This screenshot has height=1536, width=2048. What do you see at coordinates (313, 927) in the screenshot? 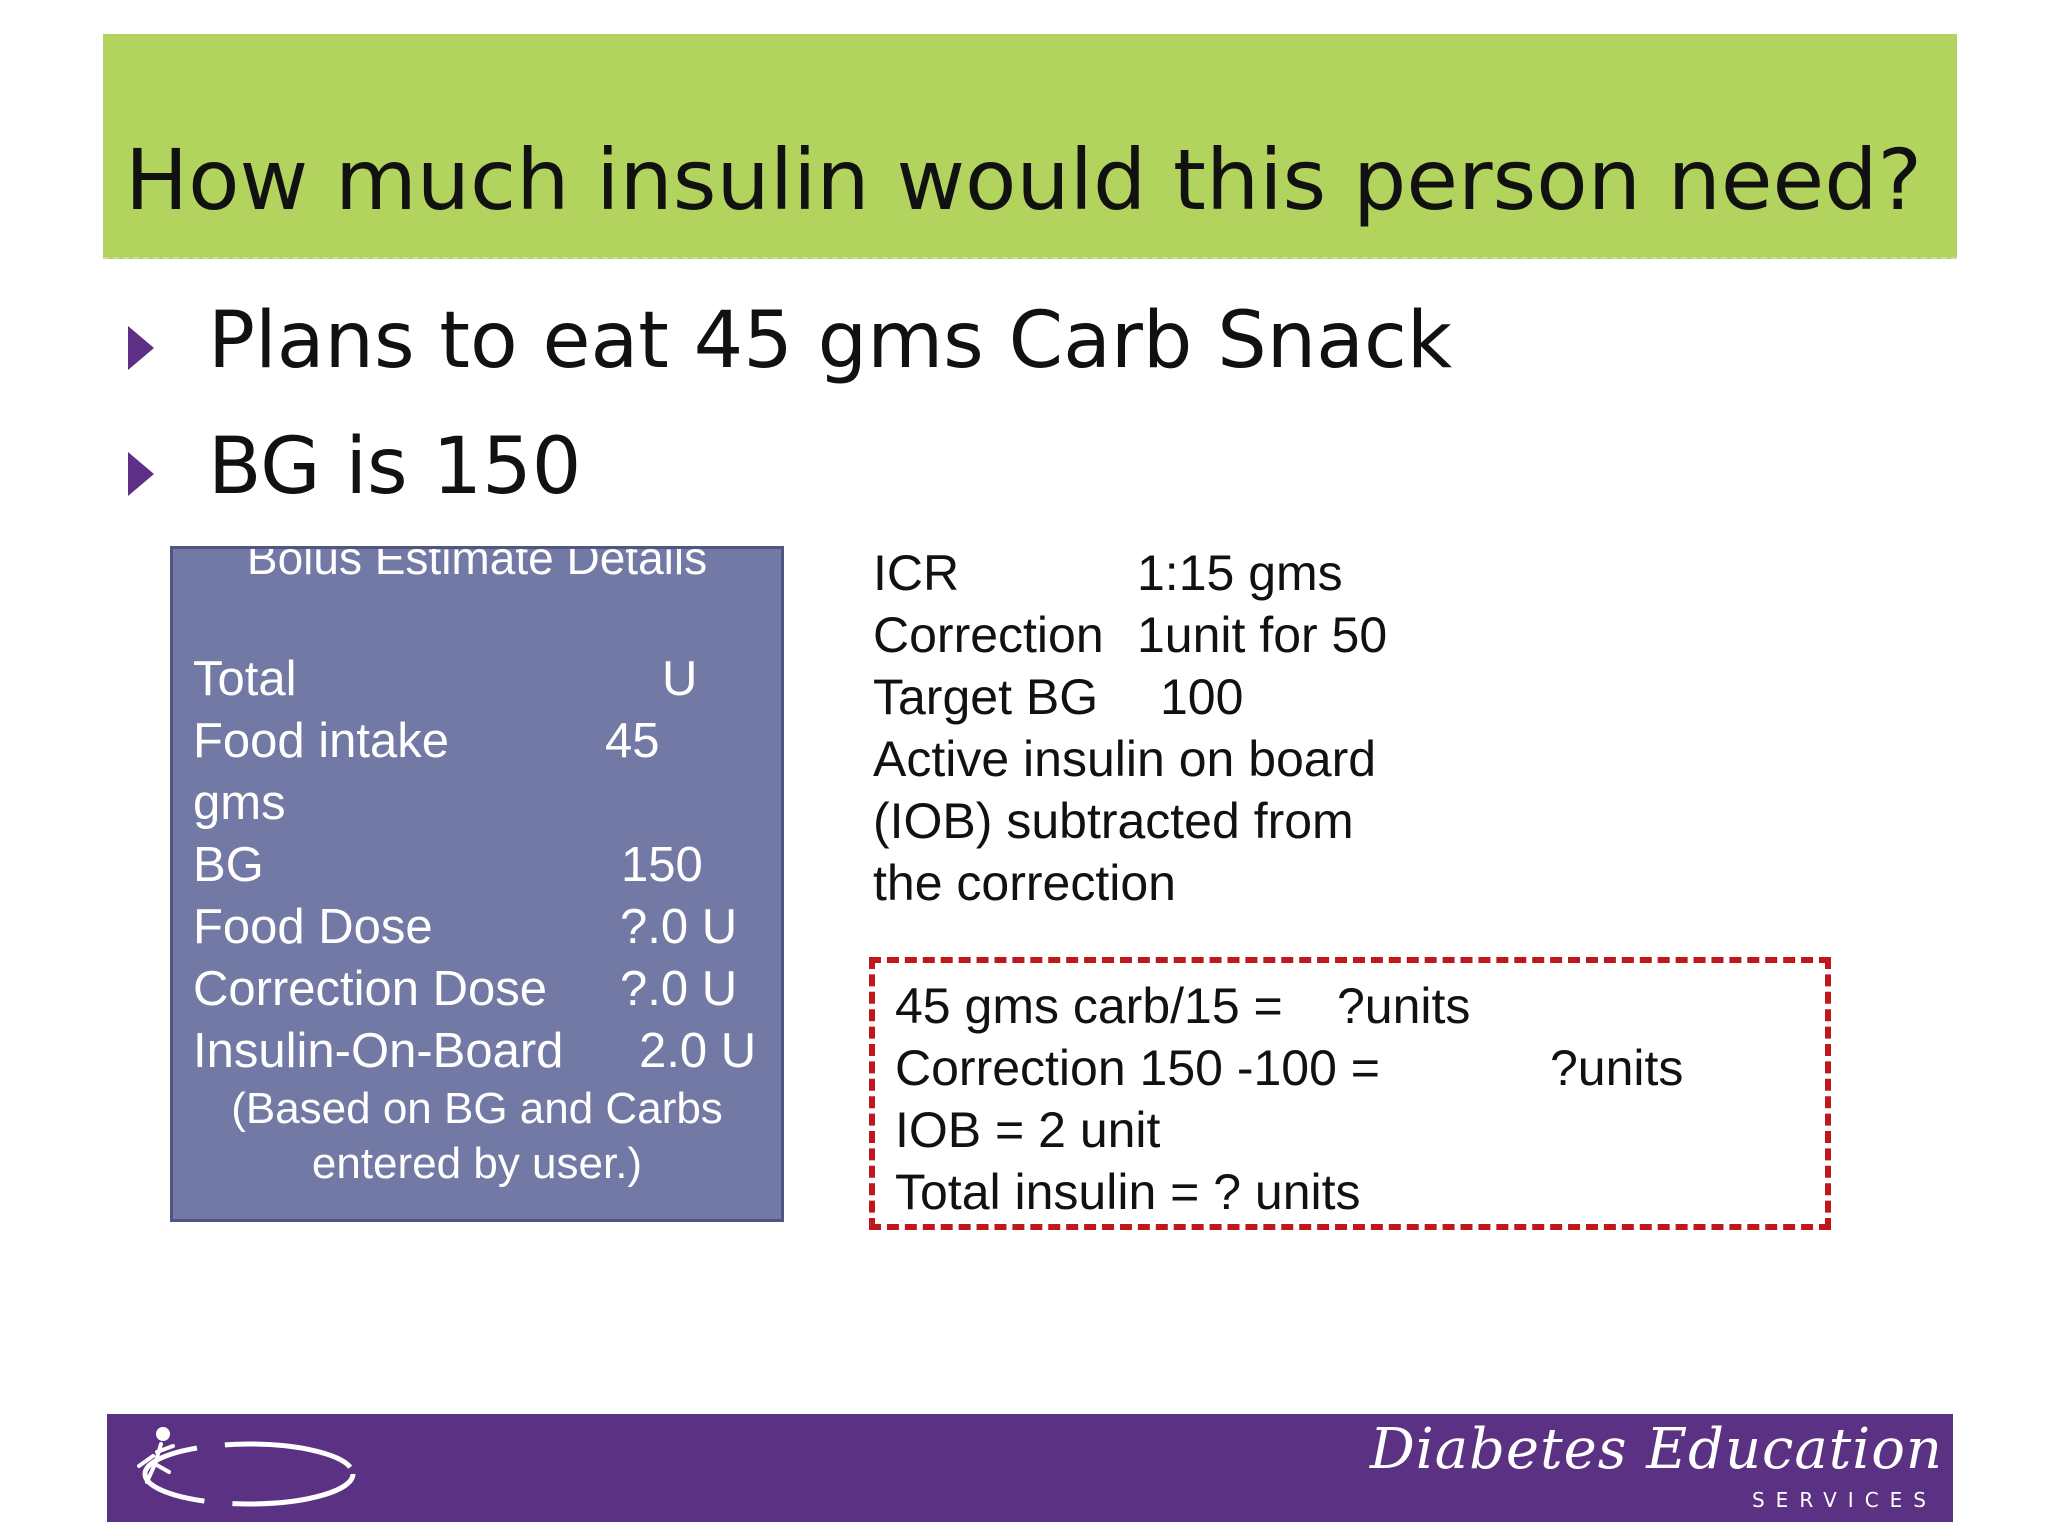
I see `bolus-food-dose-label: Food Dose` at bounding box center [313, 927].